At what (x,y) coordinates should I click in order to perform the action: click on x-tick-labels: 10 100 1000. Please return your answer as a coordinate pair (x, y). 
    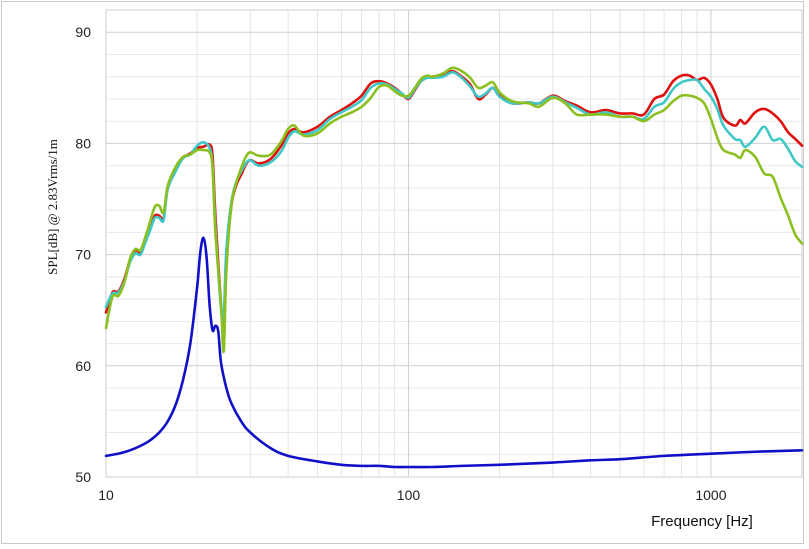
    Looking at the image, I should click on (412, 495).